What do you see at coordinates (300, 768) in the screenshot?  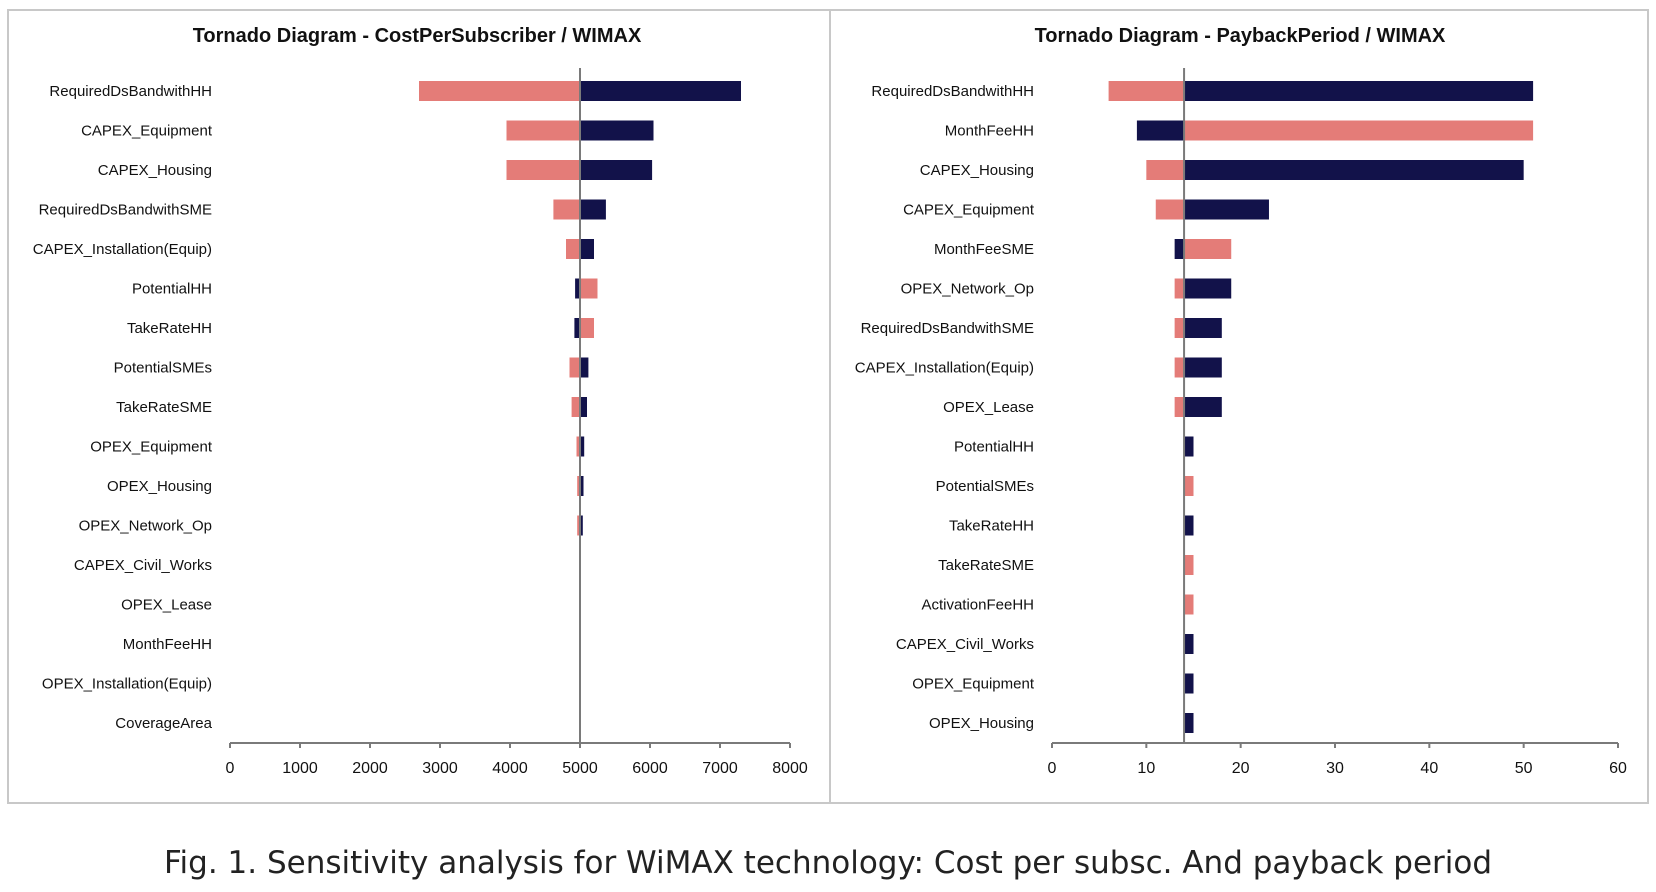 I see `x-tick-label: 1000` at bounding box center [300, 768].